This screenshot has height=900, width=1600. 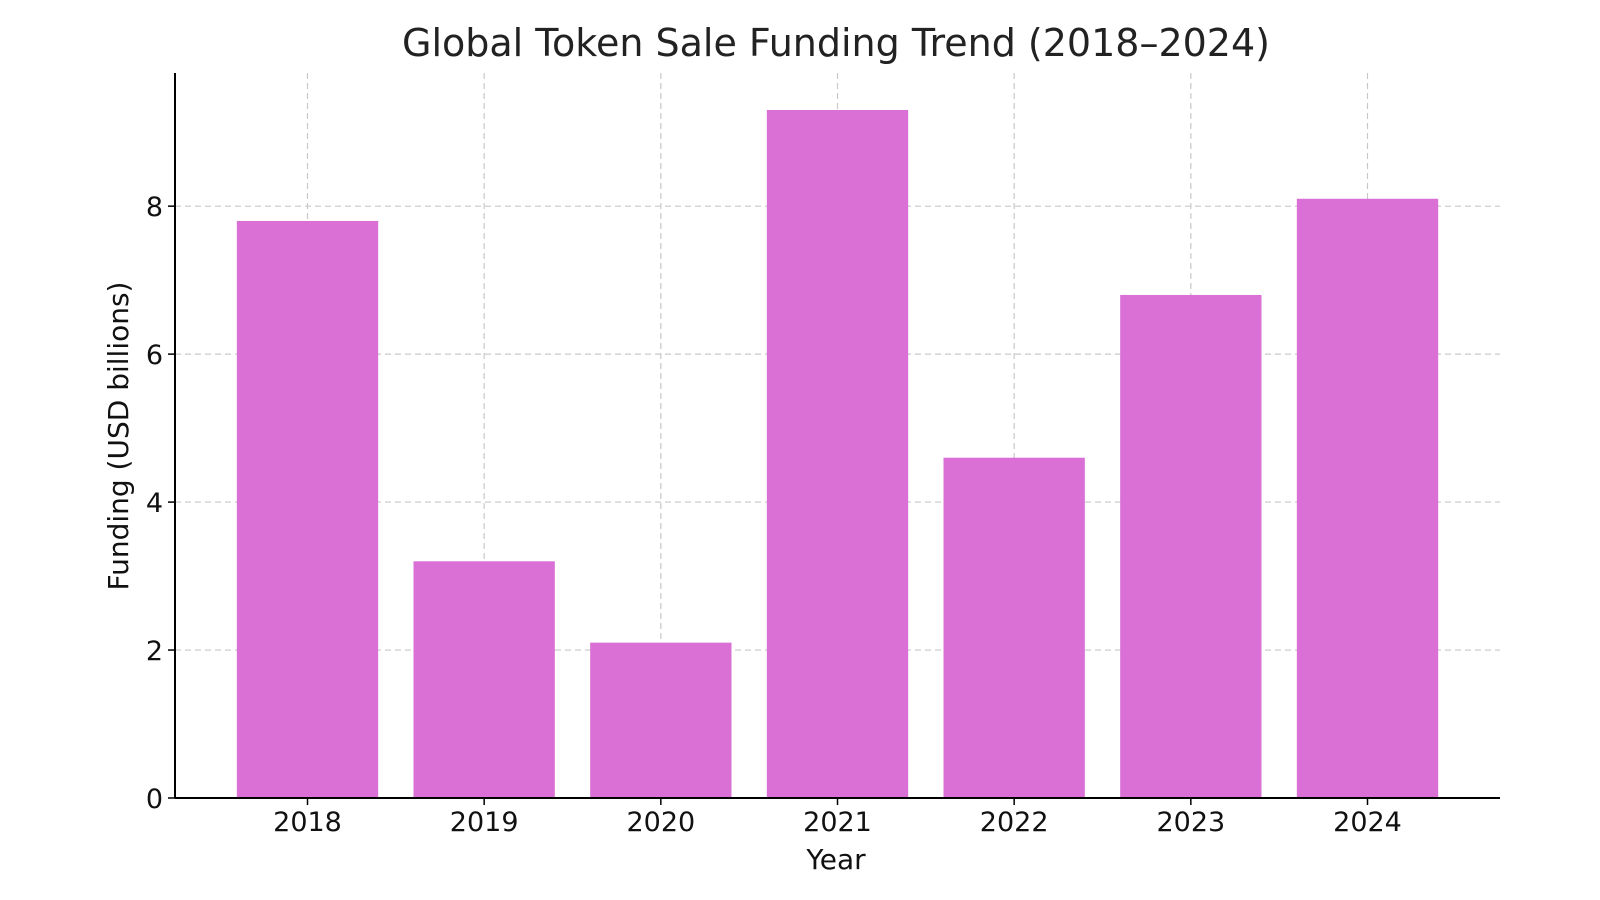 I want to click on bar-2023, so click(x=1191, y=546).